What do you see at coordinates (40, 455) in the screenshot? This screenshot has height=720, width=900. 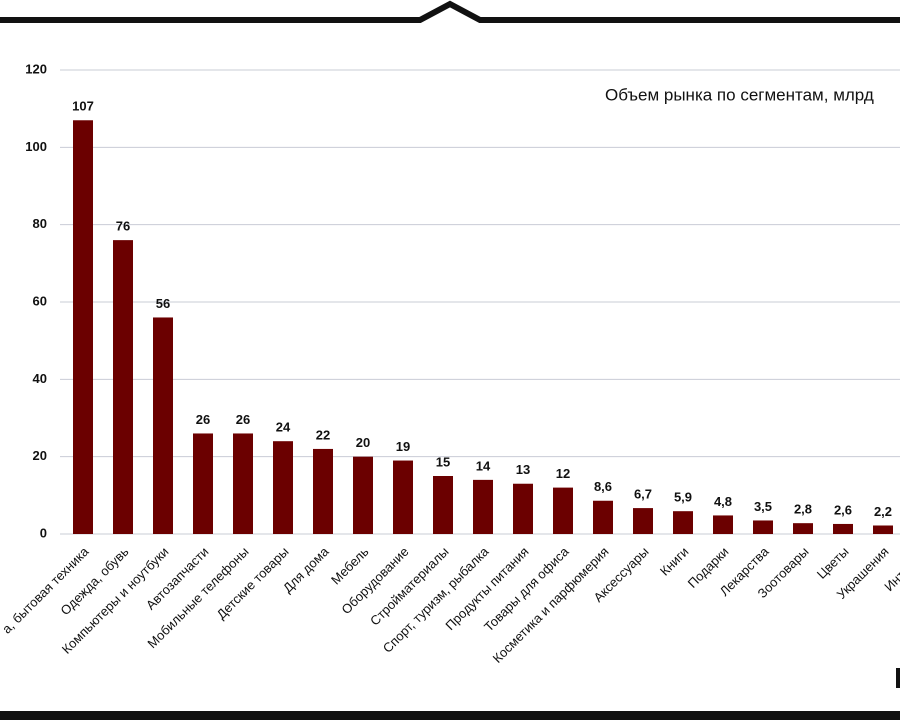 I see `y-tick-label: 20` at bounding box center [40, 455].